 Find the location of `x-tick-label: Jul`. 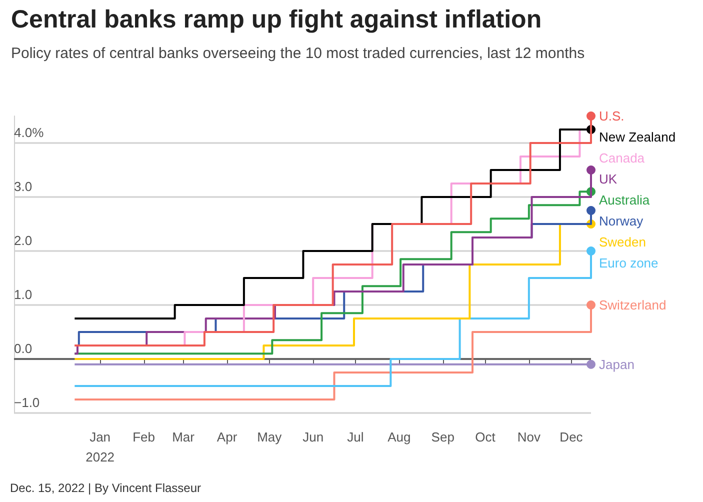

x-tick-label: Jul is located at coordinates (355, 437).